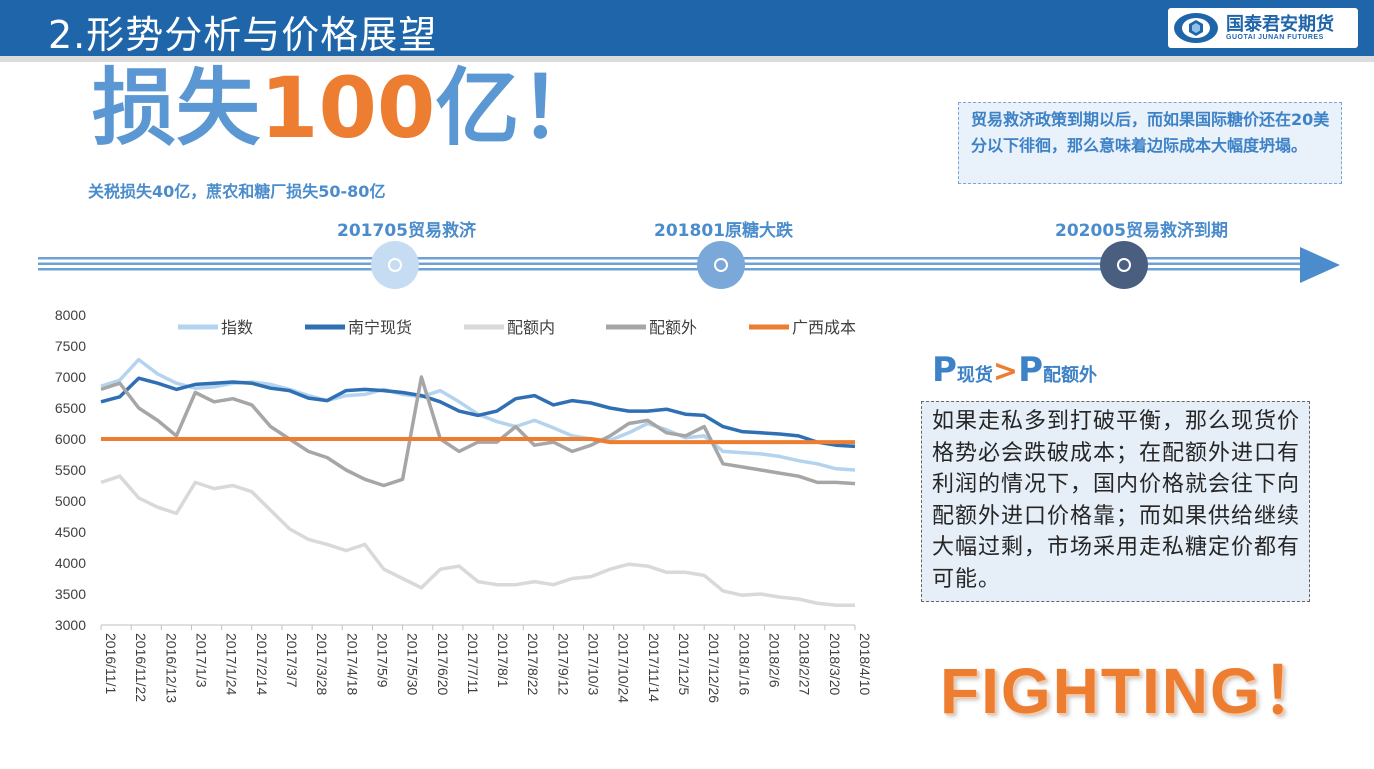 The width and height of the screenshot is (1374, 769). Describe the element at coordinates (1030, 370) in the screenshot. I see `price-symbol-2: P` at that location.